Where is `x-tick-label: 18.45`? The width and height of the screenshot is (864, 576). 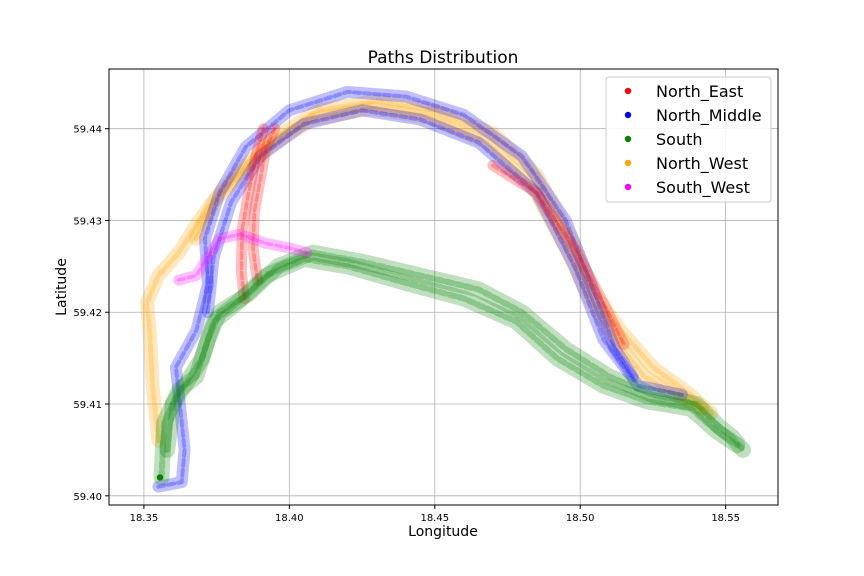
x-tick-label: 18.45 is located at coordinates (434, 518).